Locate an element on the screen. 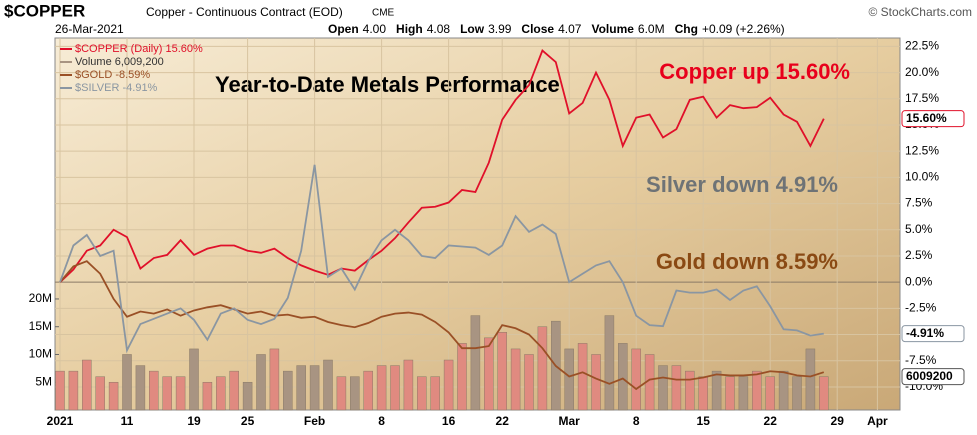  y-tick-label: 7.5% is located at coordinates (919, 203).